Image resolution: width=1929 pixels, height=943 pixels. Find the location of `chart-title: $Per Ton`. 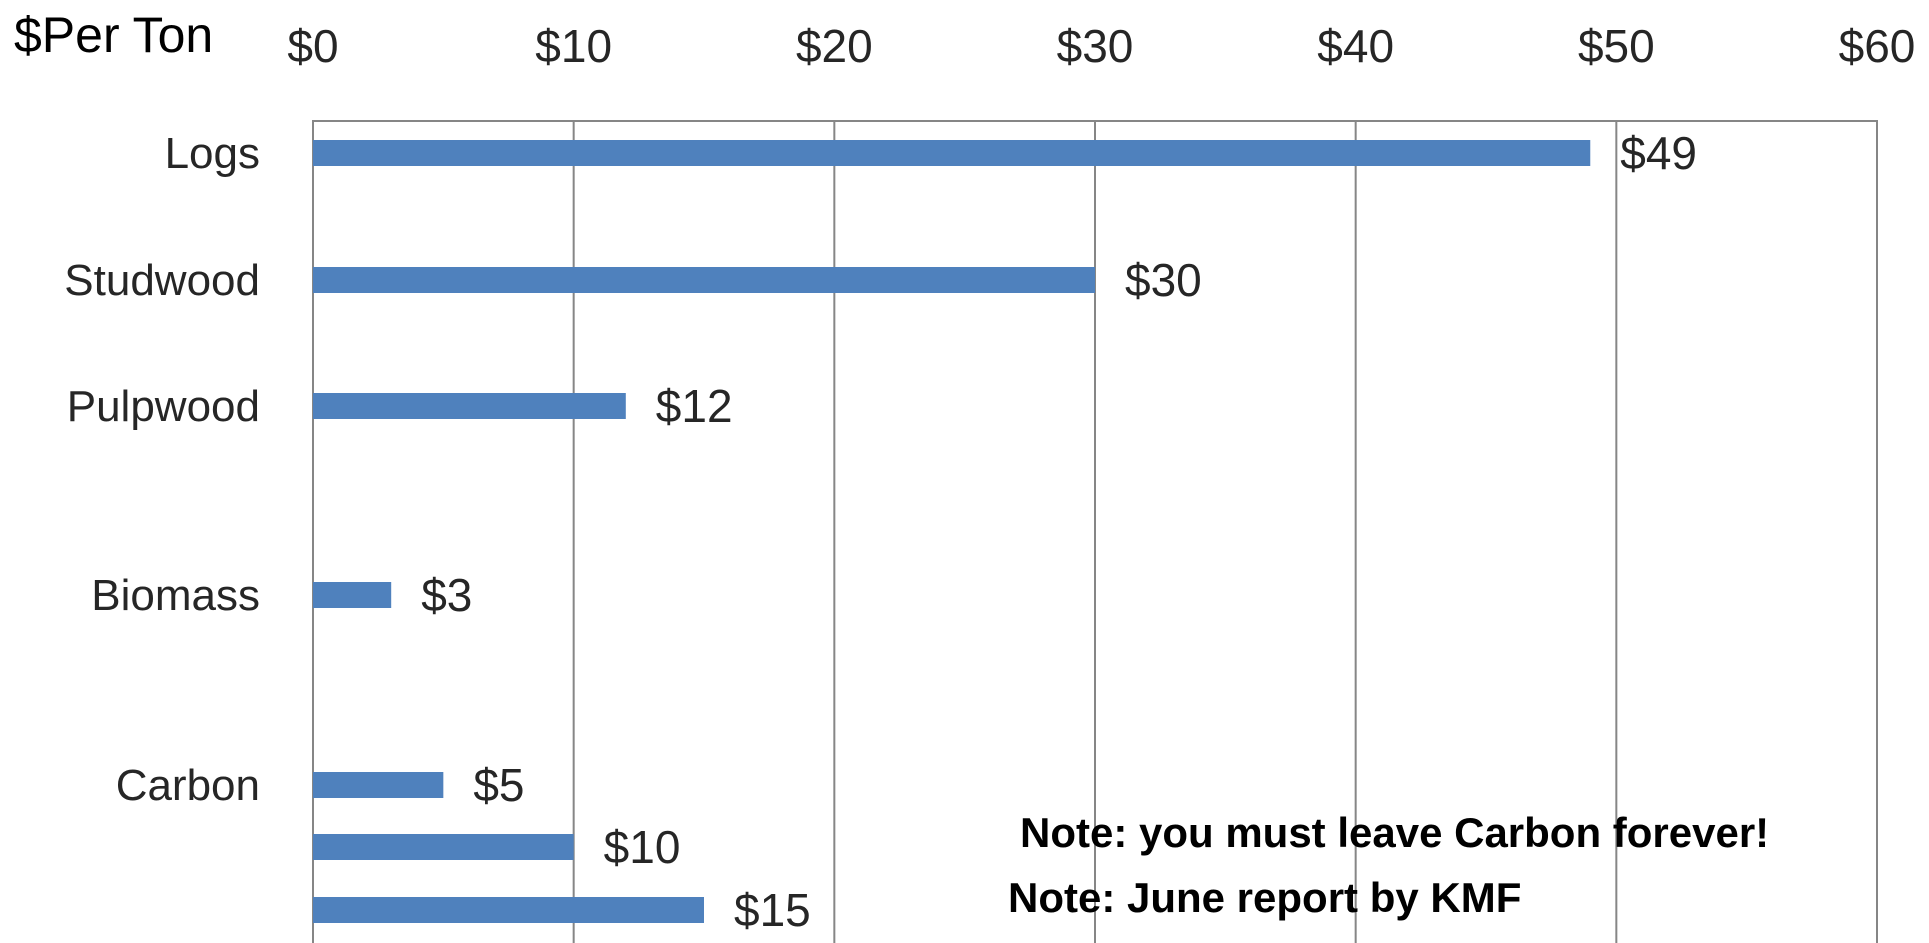

chart-title: $Per Ton is located at coordinates (113, 35).